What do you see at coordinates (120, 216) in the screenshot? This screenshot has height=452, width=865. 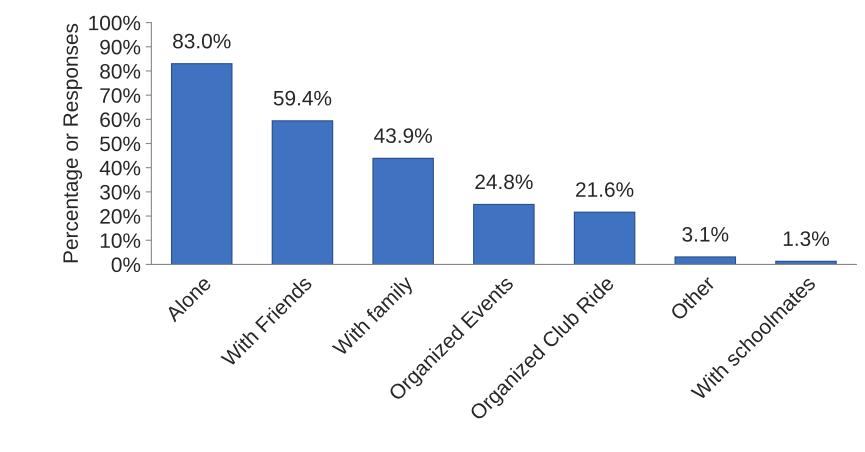 I see `y-tick-label: 20%` at bounding box center [120, 216].